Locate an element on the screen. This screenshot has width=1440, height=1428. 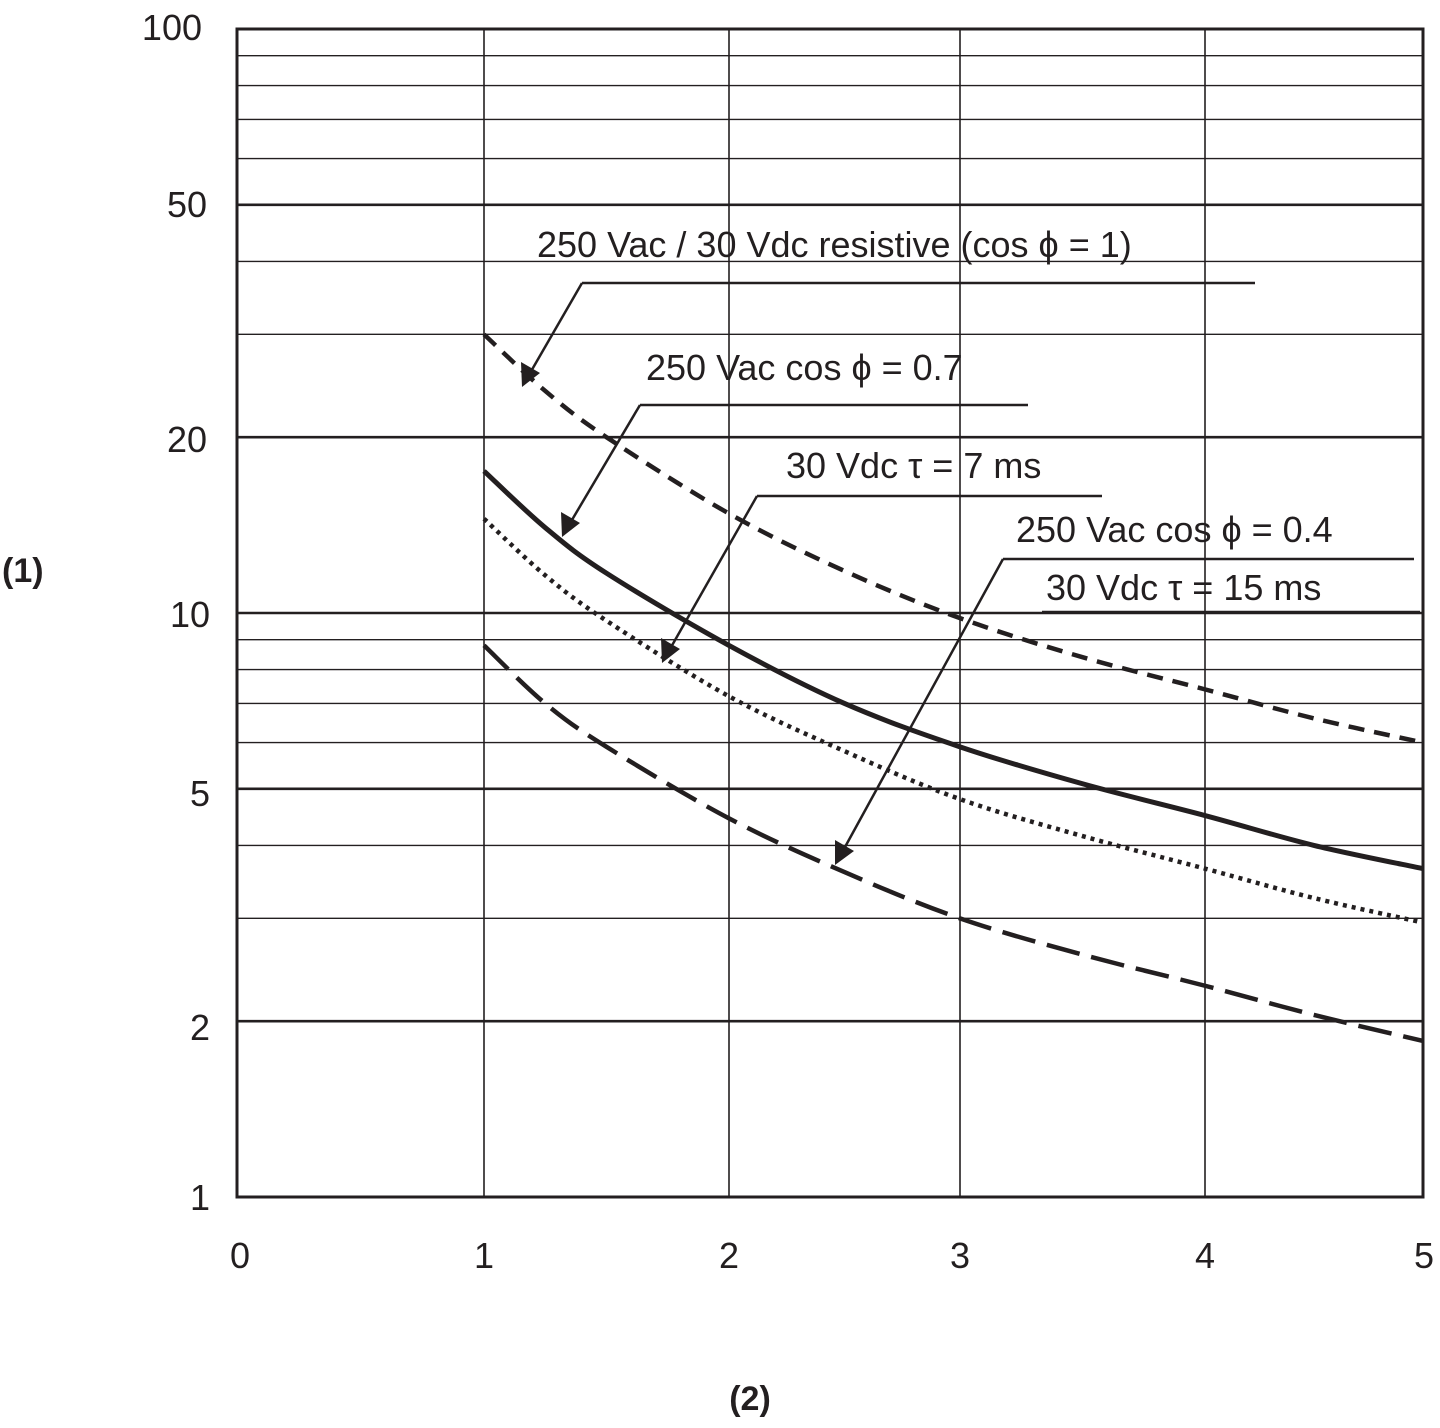
annotation-tau15: 30 Vdc τ = 15 ms is located at coordinates (1183, 587).